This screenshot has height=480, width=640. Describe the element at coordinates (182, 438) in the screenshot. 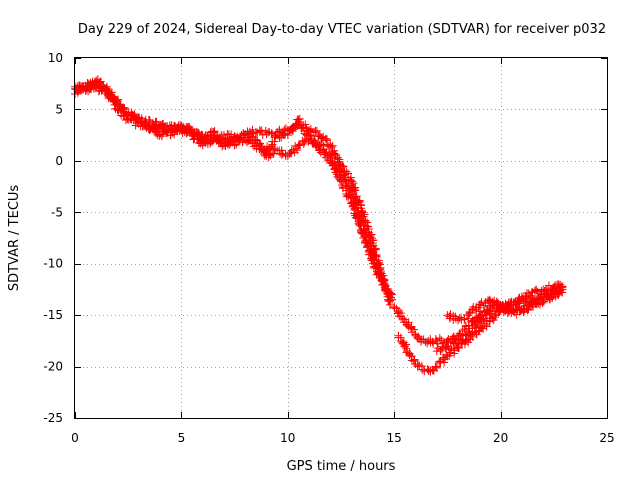

I see `x-tick-label: 5` at that location.